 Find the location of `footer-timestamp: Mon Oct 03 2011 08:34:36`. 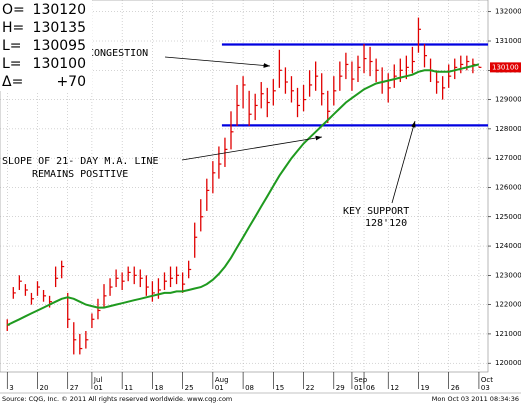

footer-timestamp: Mon Oct 03 2011 08:34:36 is located at coordinates (475, 399).